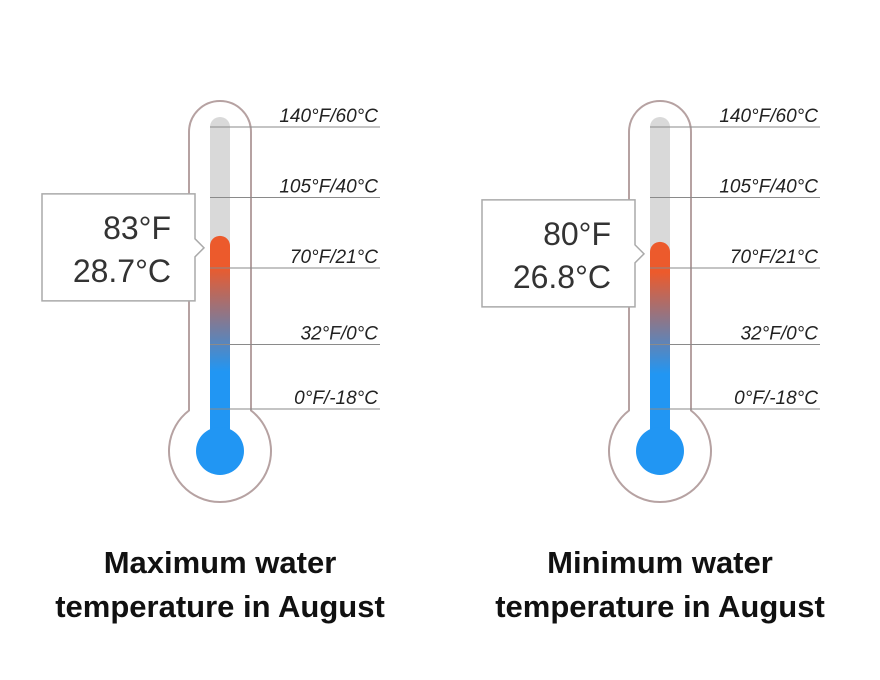 This screenshot has height=680, width=880. Describe the element at coordinates (137, 228) in the screenshot. I see `value-fahrenheit: 83°F` at that location.